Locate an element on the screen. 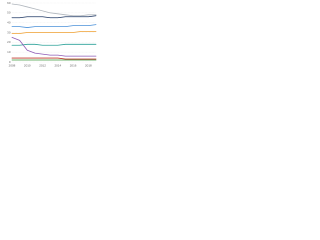 The image size is (320, 240). y-tick-label: 10 is located at coordinates (9, 52).